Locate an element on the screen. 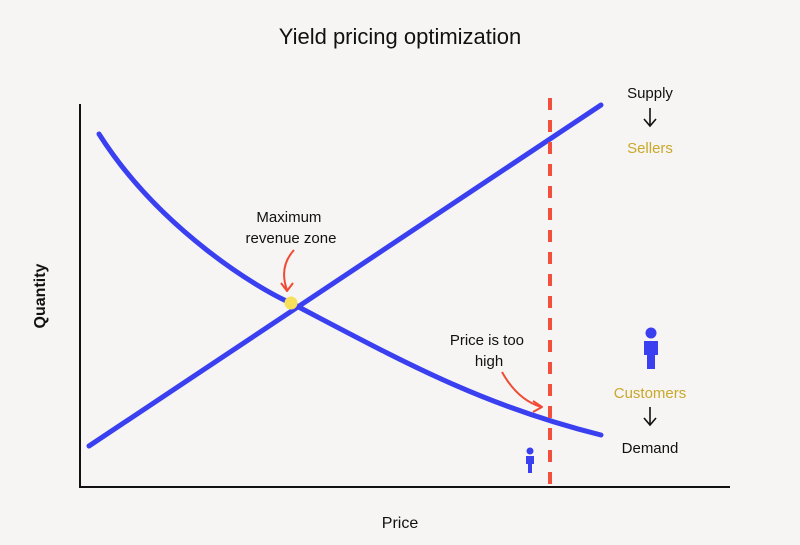 The image size is (800, 545). y-axis-label: Quantity is located at coordinates (40, 295).